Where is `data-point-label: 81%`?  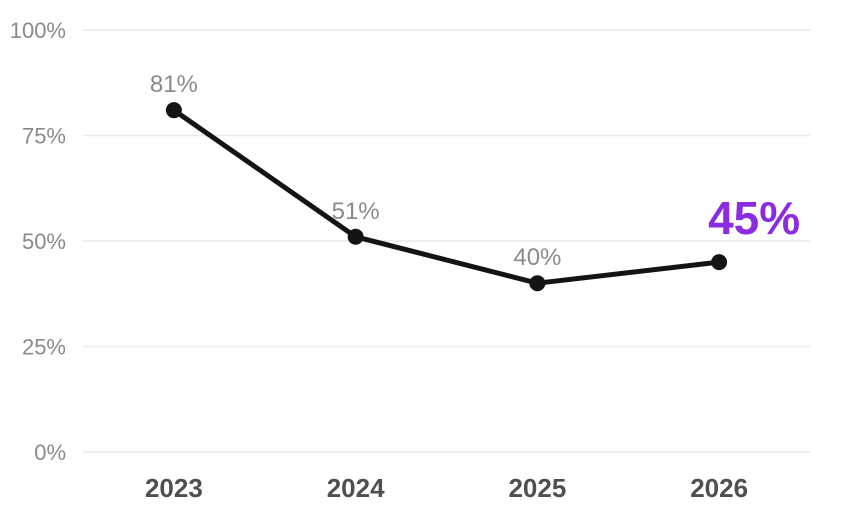 data-point-label: 81% is located at coordinates (174, 84).